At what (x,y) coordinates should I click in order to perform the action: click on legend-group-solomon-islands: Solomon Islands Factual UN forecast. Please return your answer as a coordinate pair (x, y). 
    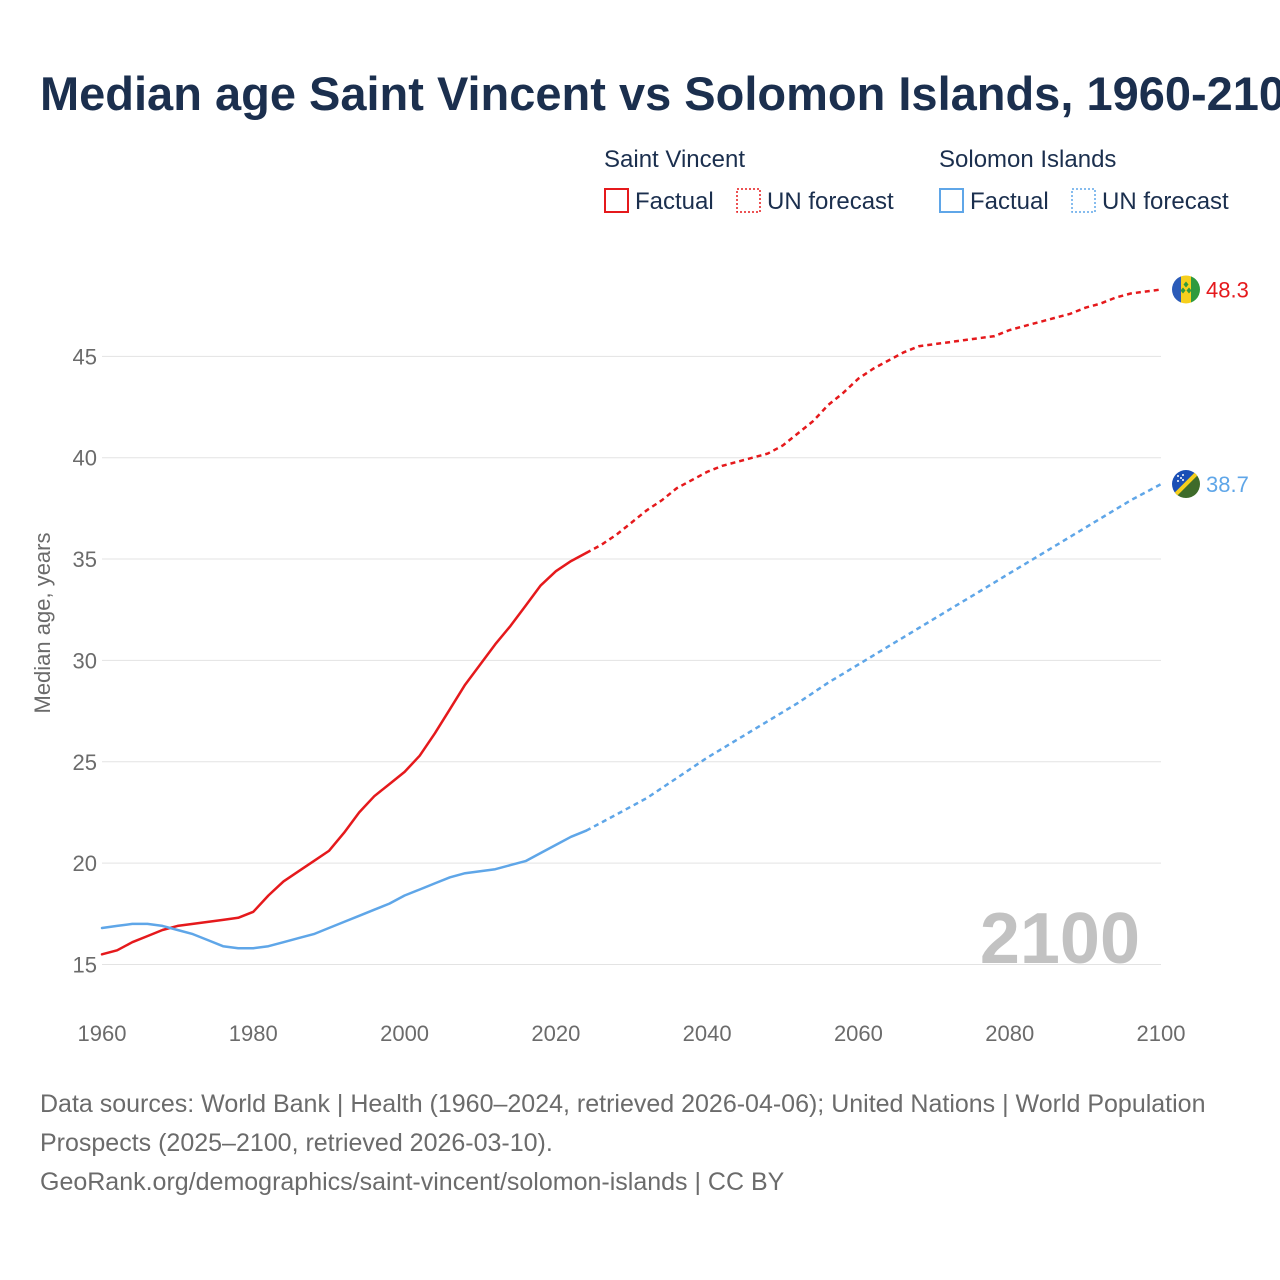
    Looking at the image, I should click on (1084, 180).